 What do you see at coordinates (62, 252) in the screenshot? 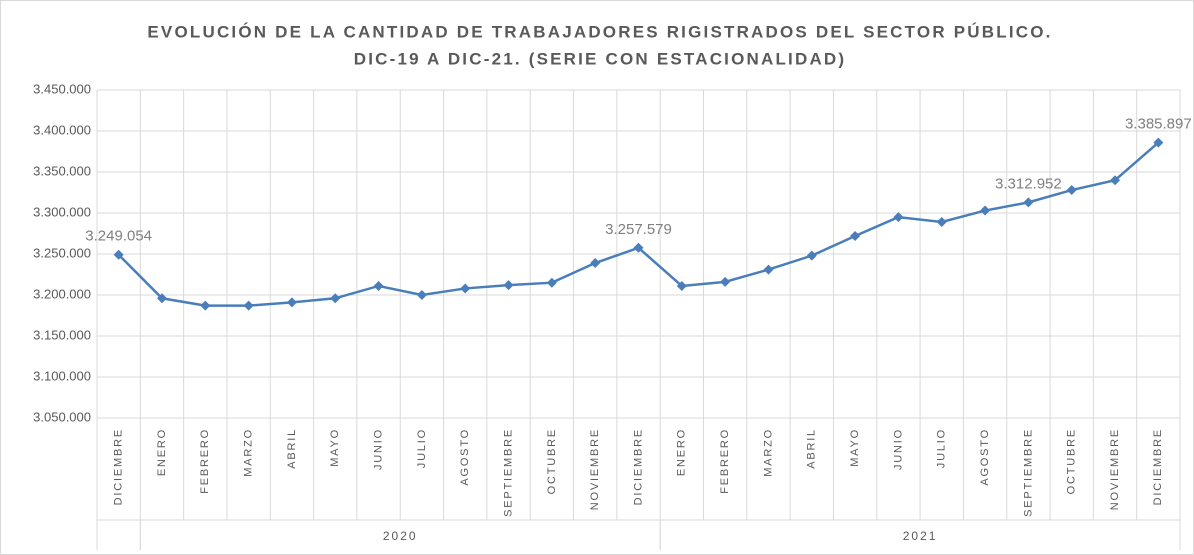
I see `y-tick-label: 3.250.000` at bounding box center [62, 252].